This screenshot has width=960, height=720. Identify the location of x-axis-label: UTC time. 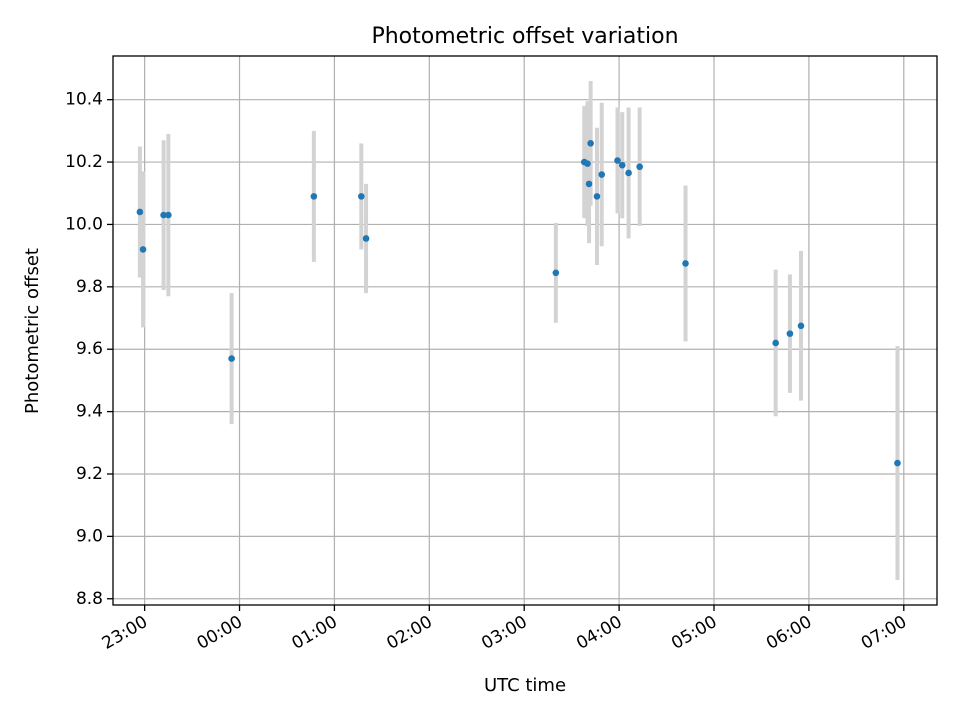
(525, 685).